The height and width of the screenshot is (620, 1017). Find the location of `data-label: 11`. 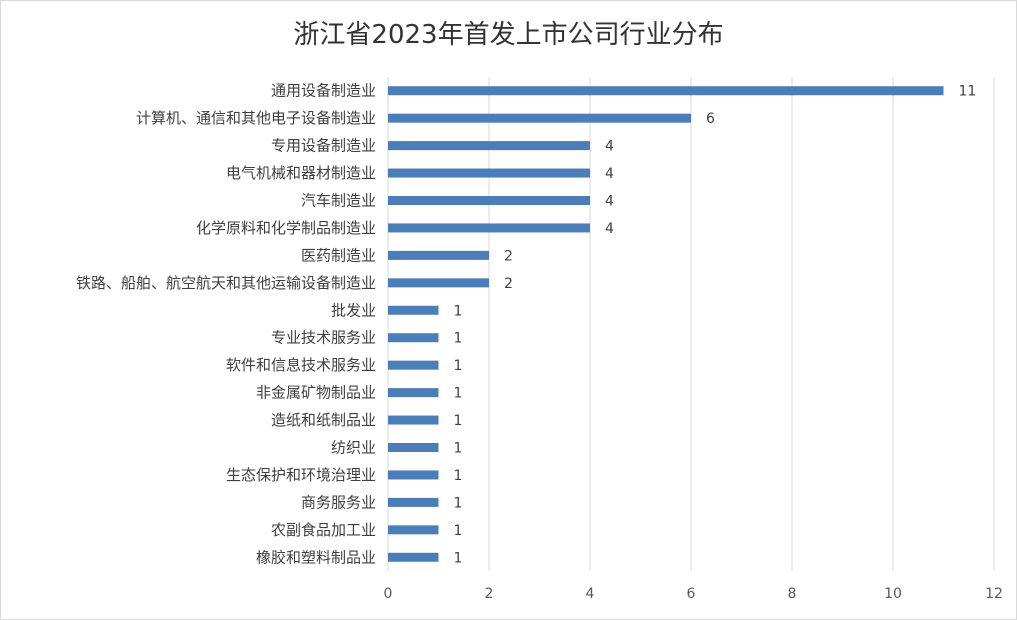

data-label: 11 is located at coordinates (968, 92).